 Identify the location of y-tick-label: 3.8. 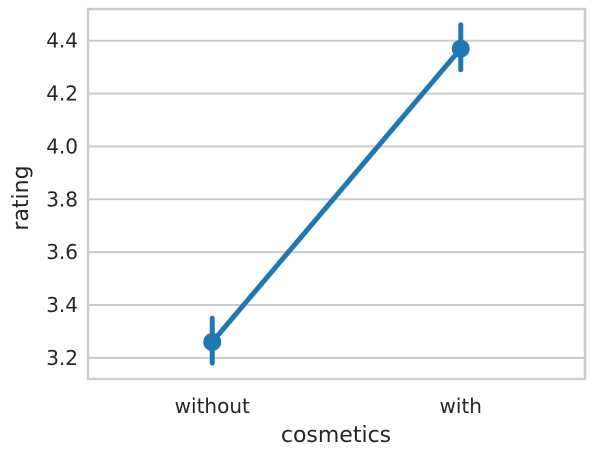
(62, 199).